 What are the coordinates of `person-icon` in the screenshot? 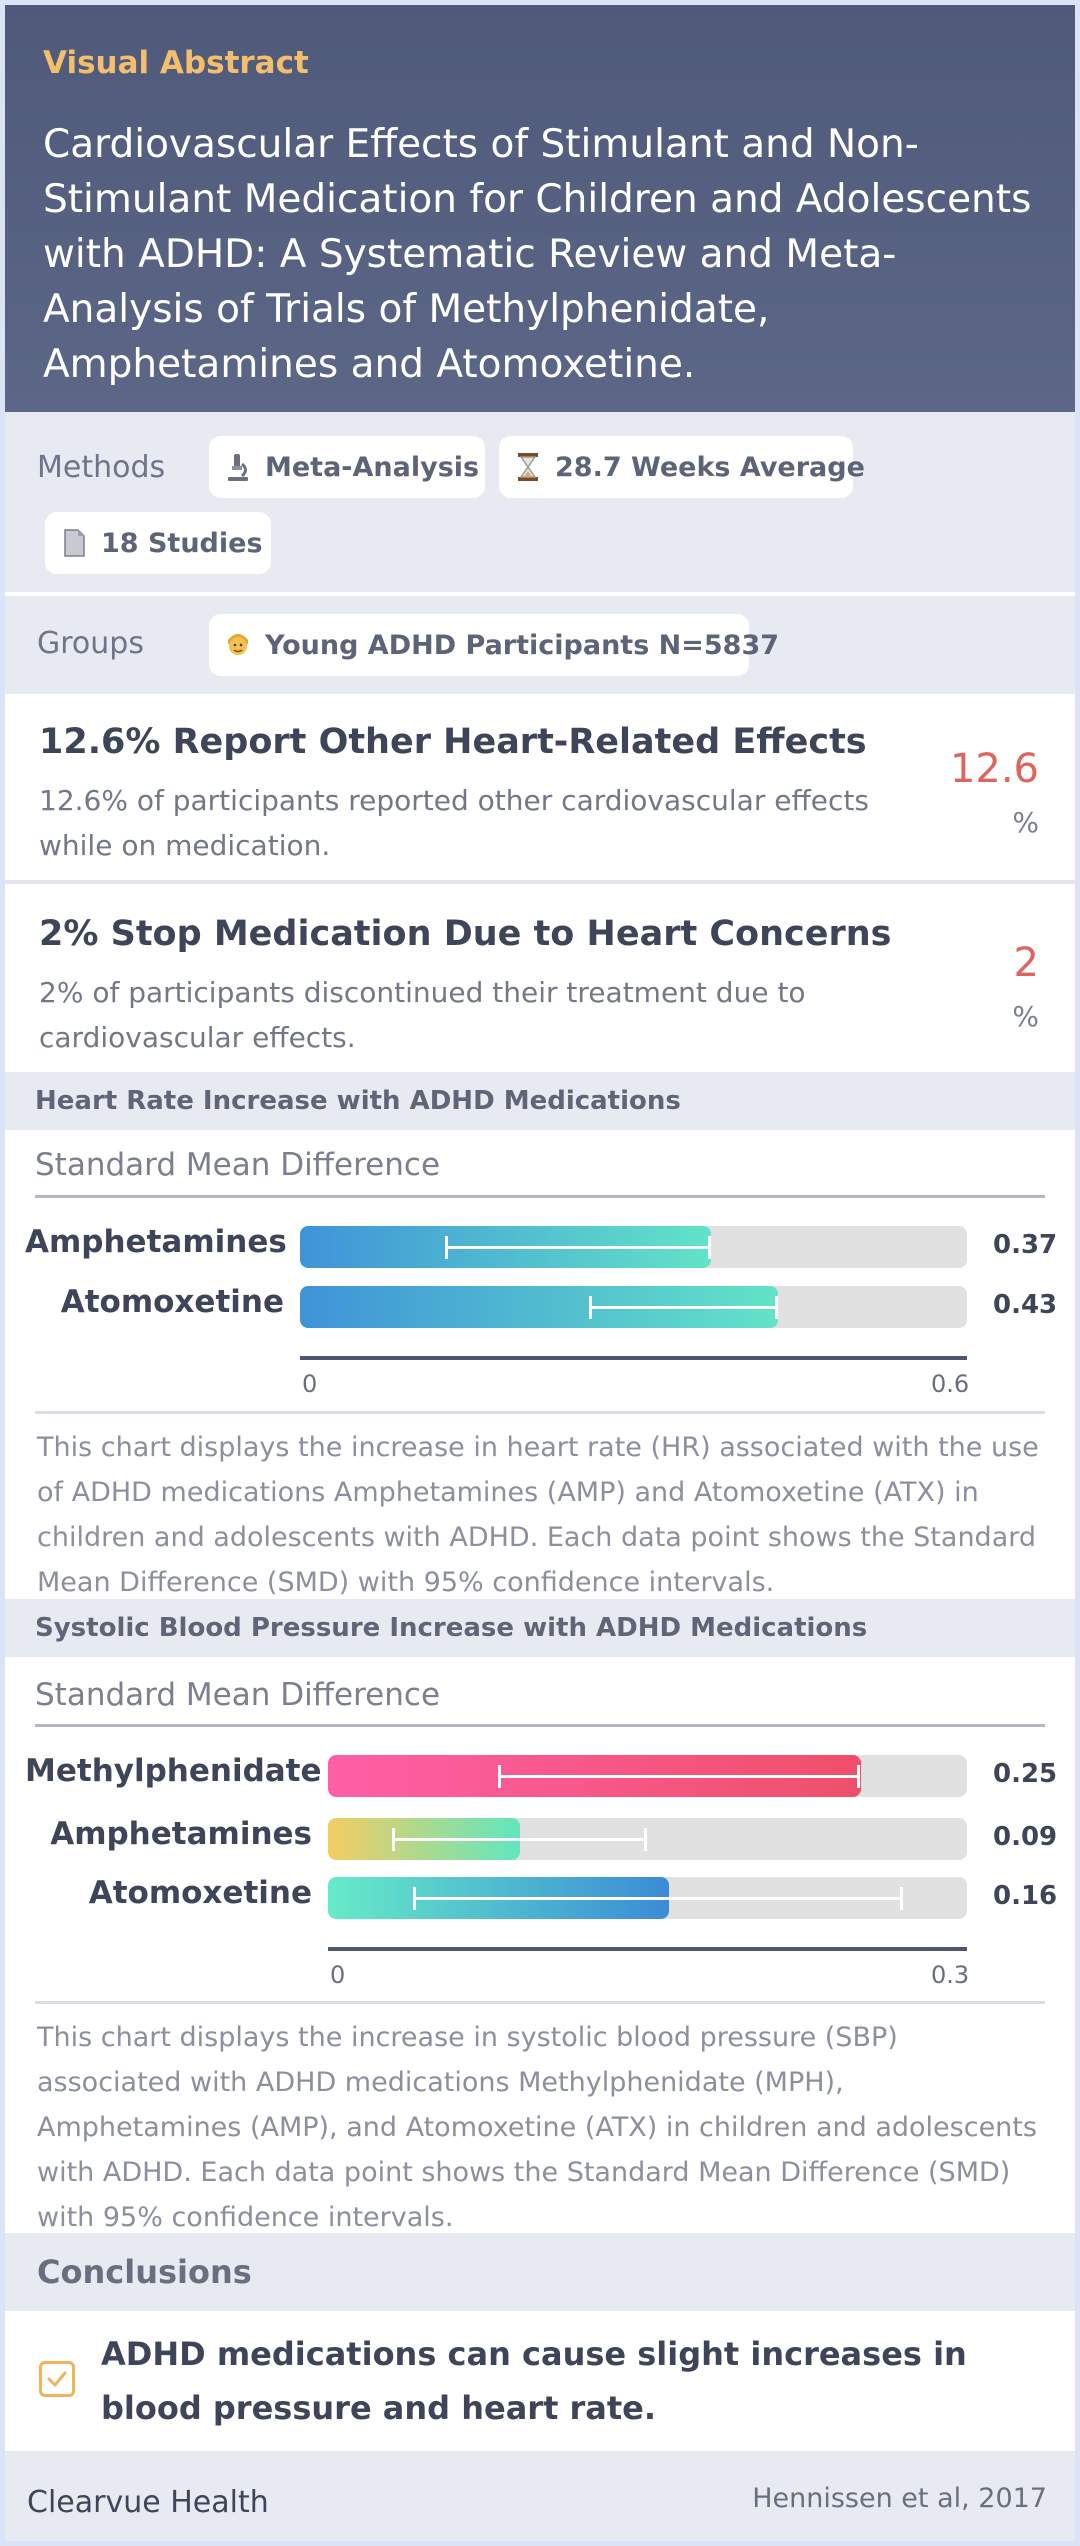 It's located at (238, 644).